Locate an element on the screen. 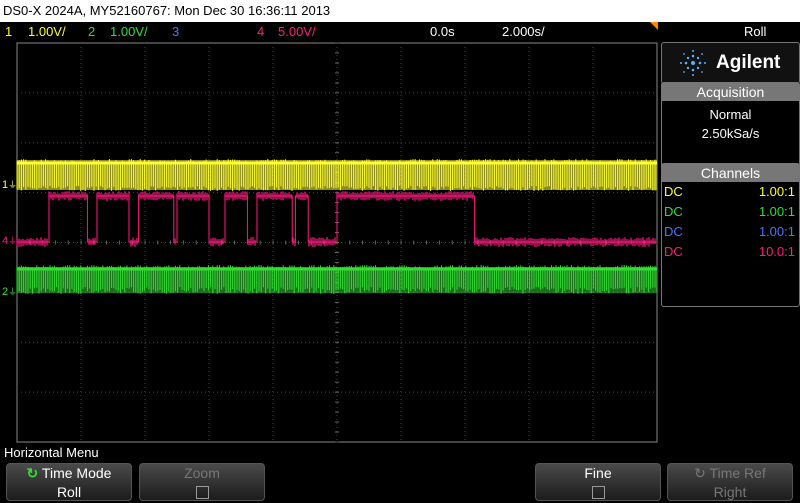 Image resolution: width=800 pixels, height=503 pixels. time-ref-softkey: ↻ Time Ref Right is located at coordinates (730, 482).